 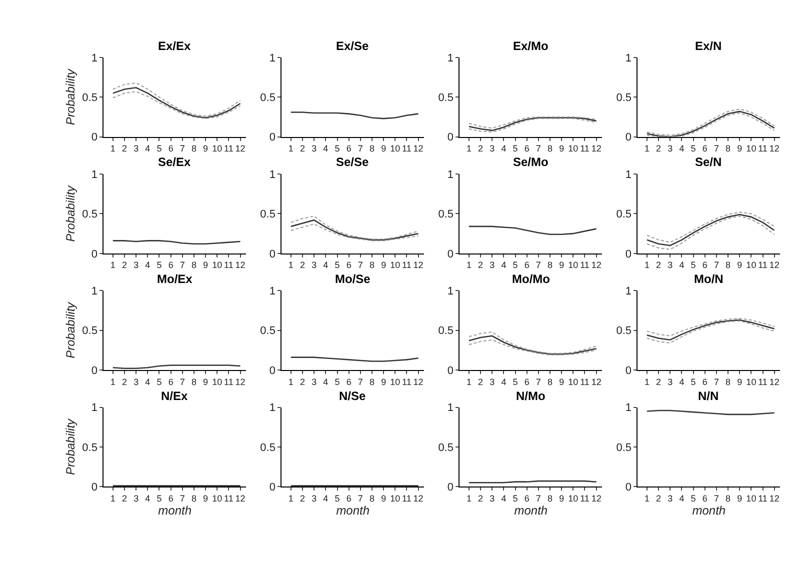 I want to click on chart-title: Se/Mo, so click(x=530, y=162).